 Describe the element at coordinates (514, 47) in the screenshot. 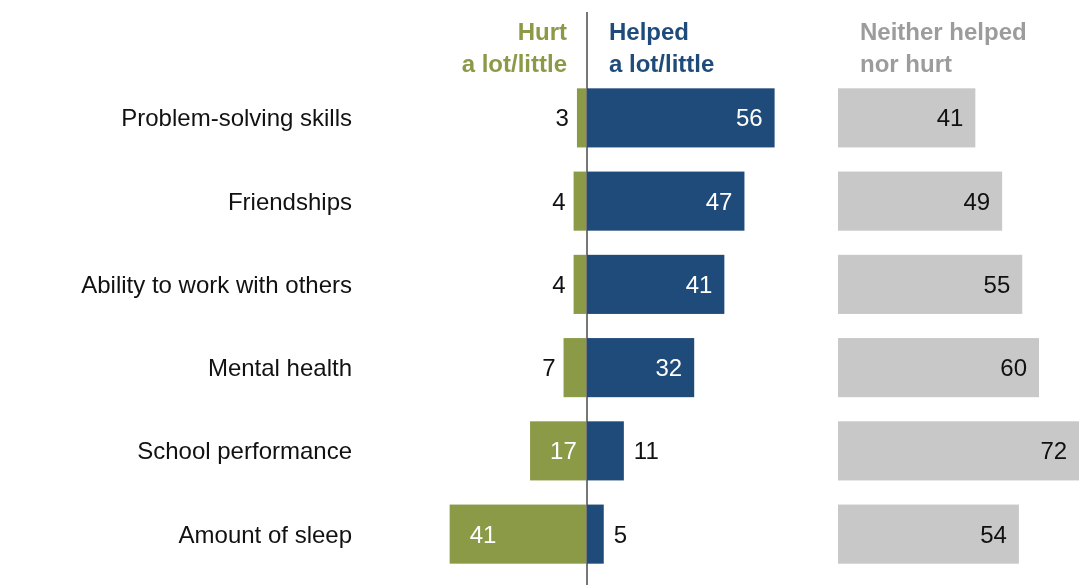

I see `series-label: Hurt a lot/little` at that location.